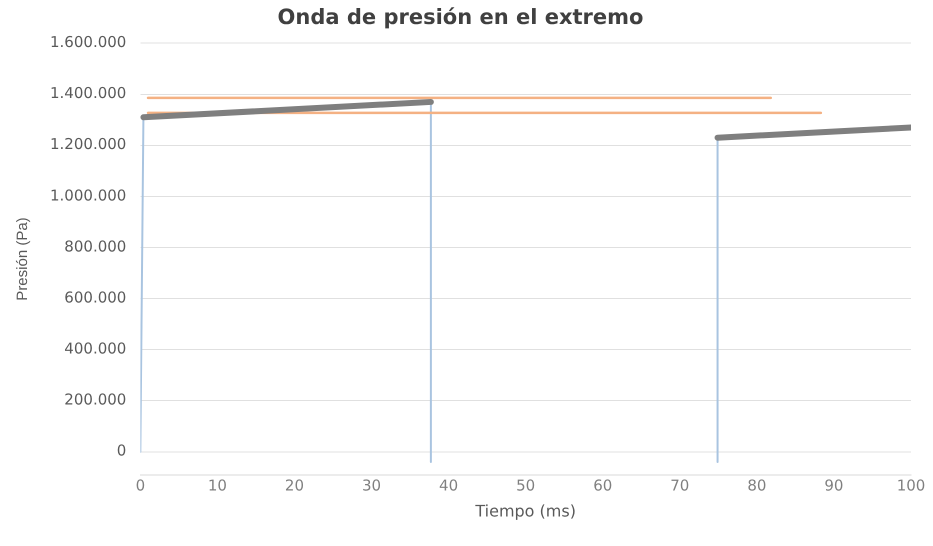 The height and width of the screenshot is (546, 933). Describe the element at coordinates (372, 485) in the screenshot. I see `x-tick-label: 30` at that location.